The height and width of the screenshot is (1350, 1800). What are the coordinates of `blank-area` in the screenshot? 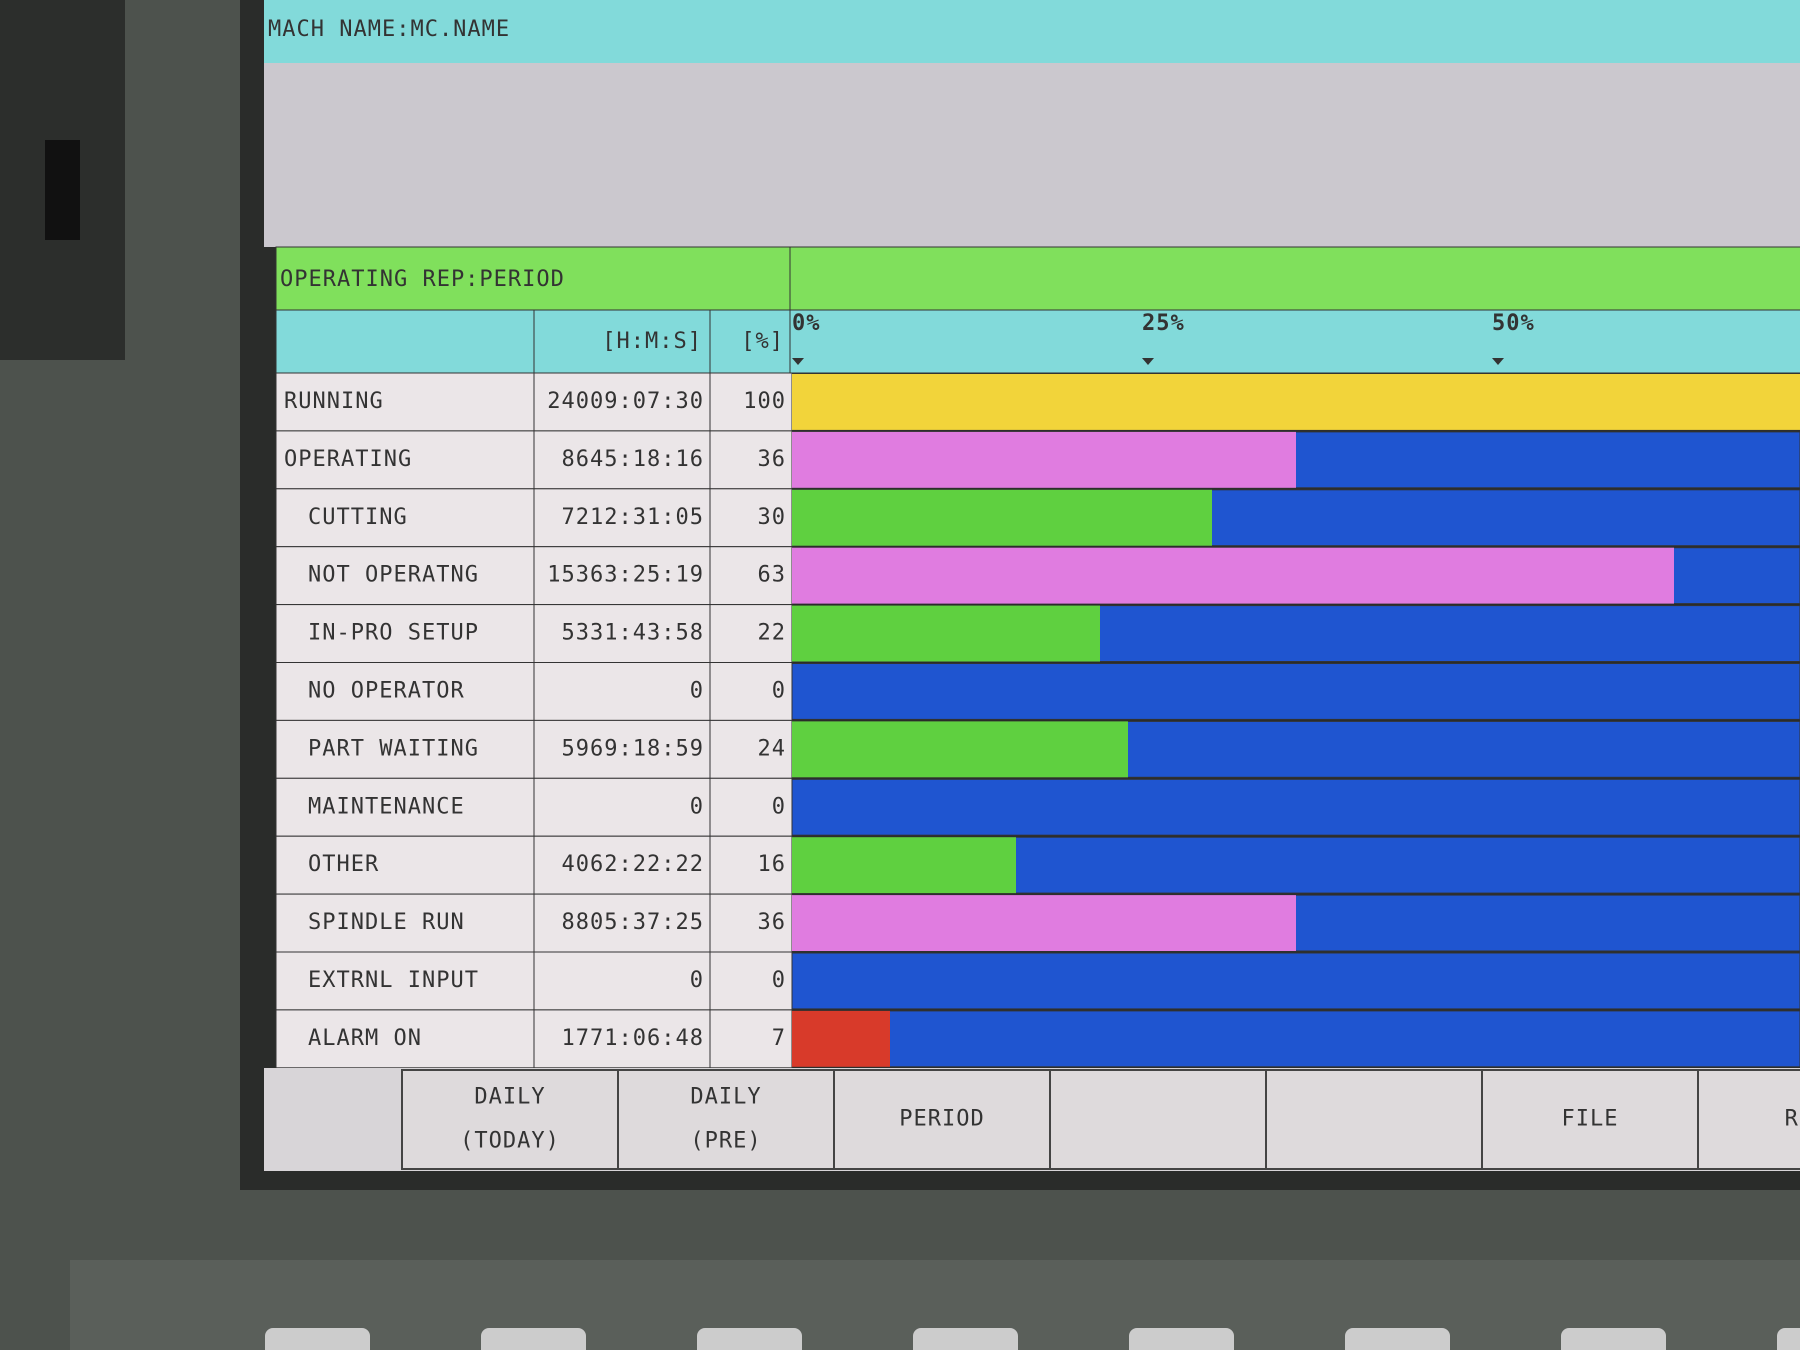 It's located at (1032, 155).